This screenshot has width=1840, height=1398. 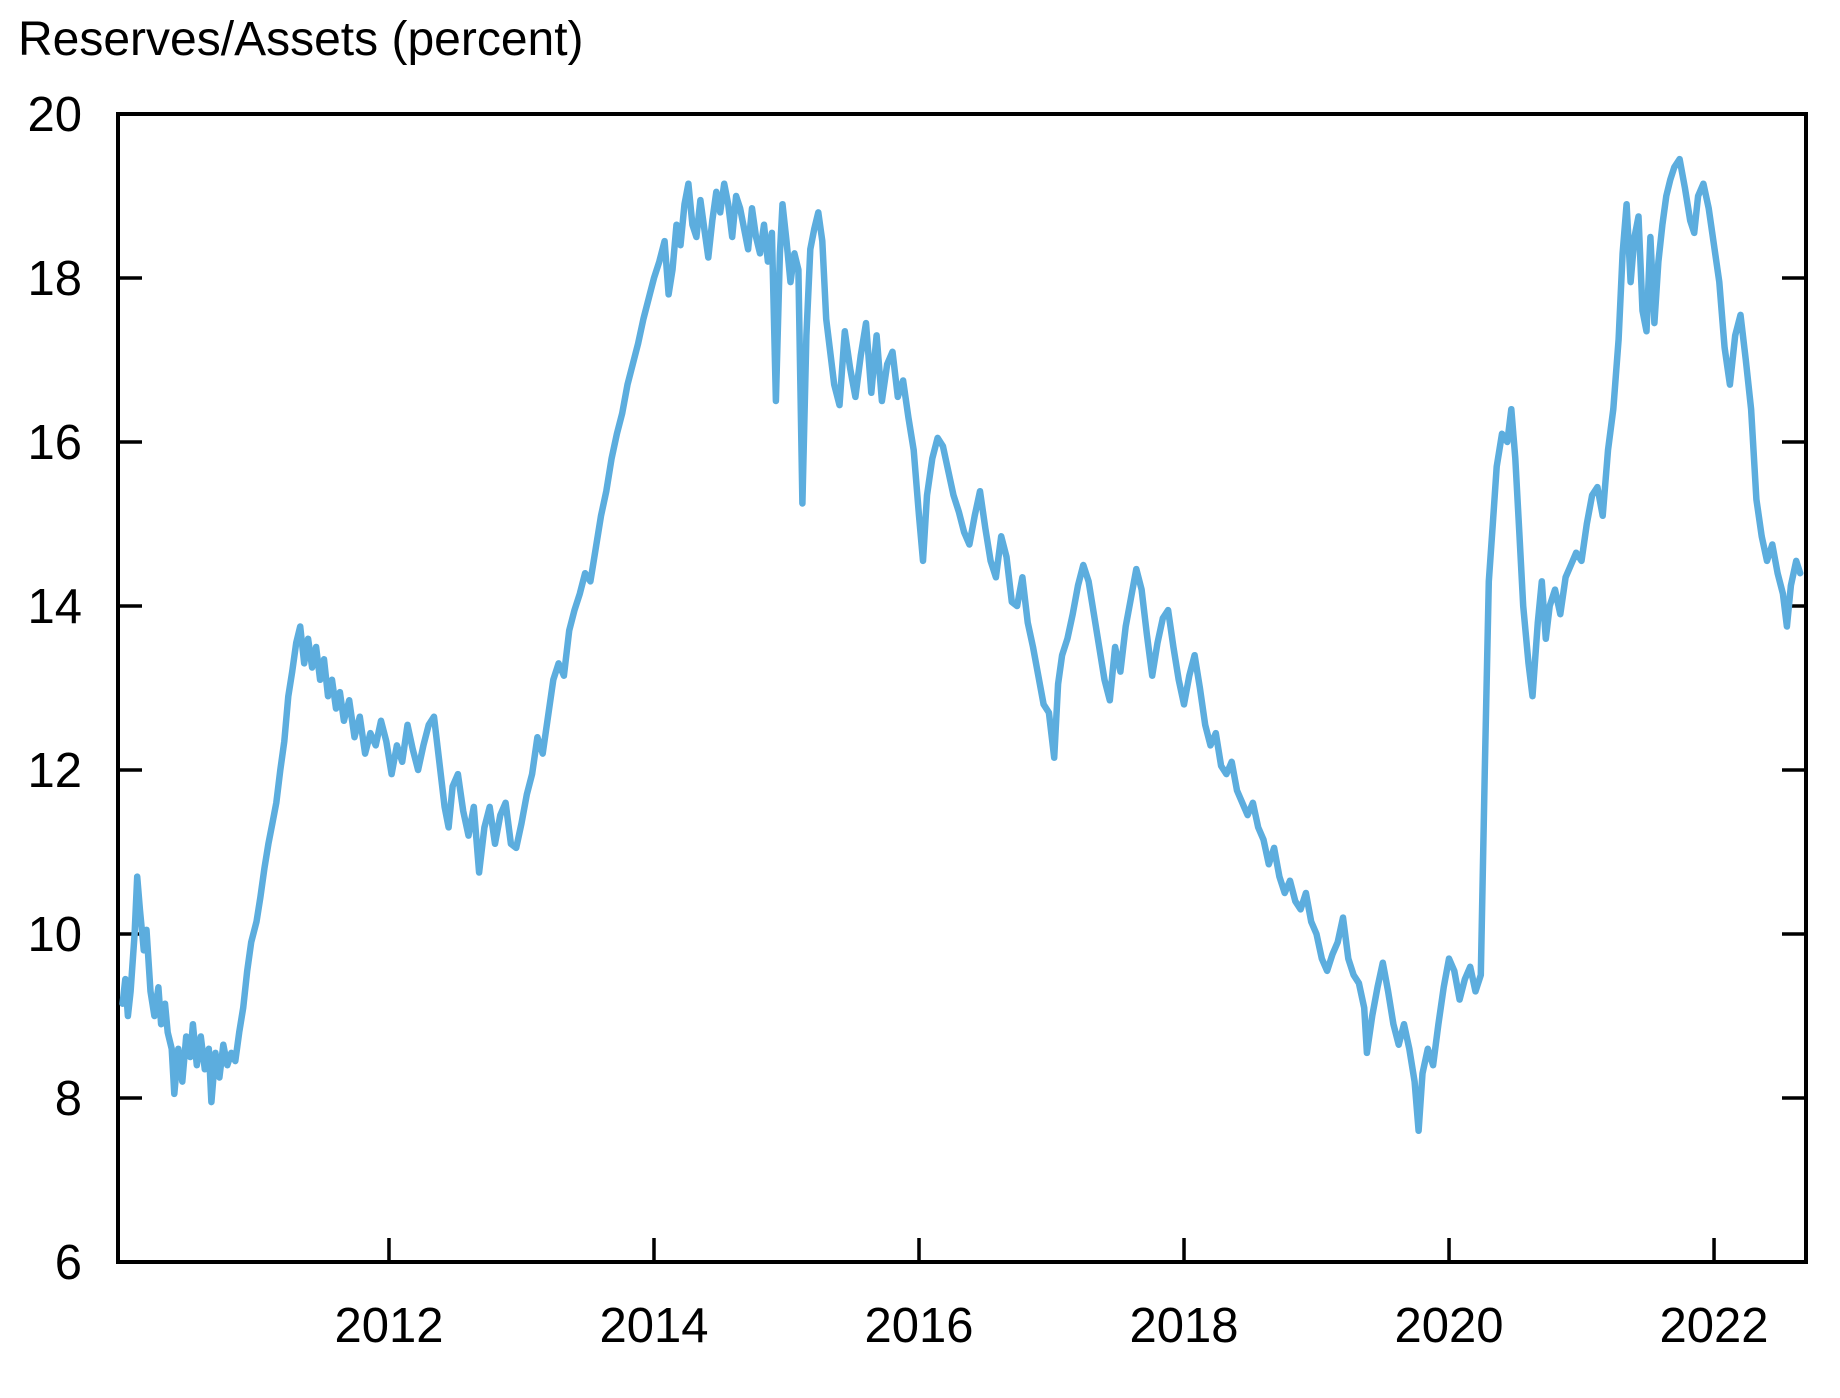 I want to click on chart-title: Reserves/Assets (percent), so click(x=301, y=39).